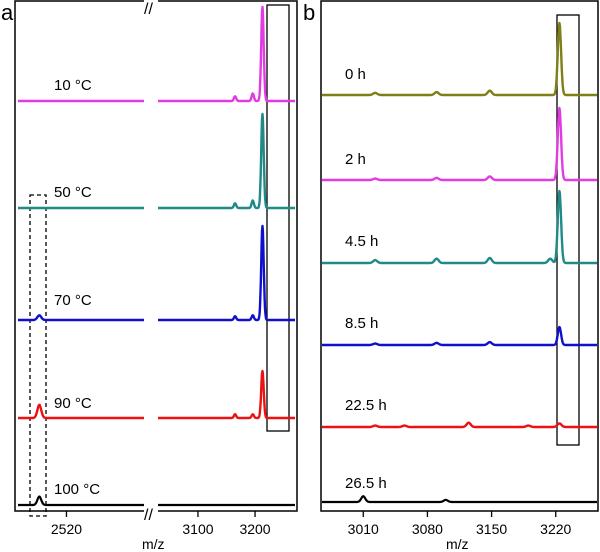 Image resolution: width=600 pixels, height=552 pixels. I want to click on panel-a-series-label-2: 70 °C, so click(73, 300).